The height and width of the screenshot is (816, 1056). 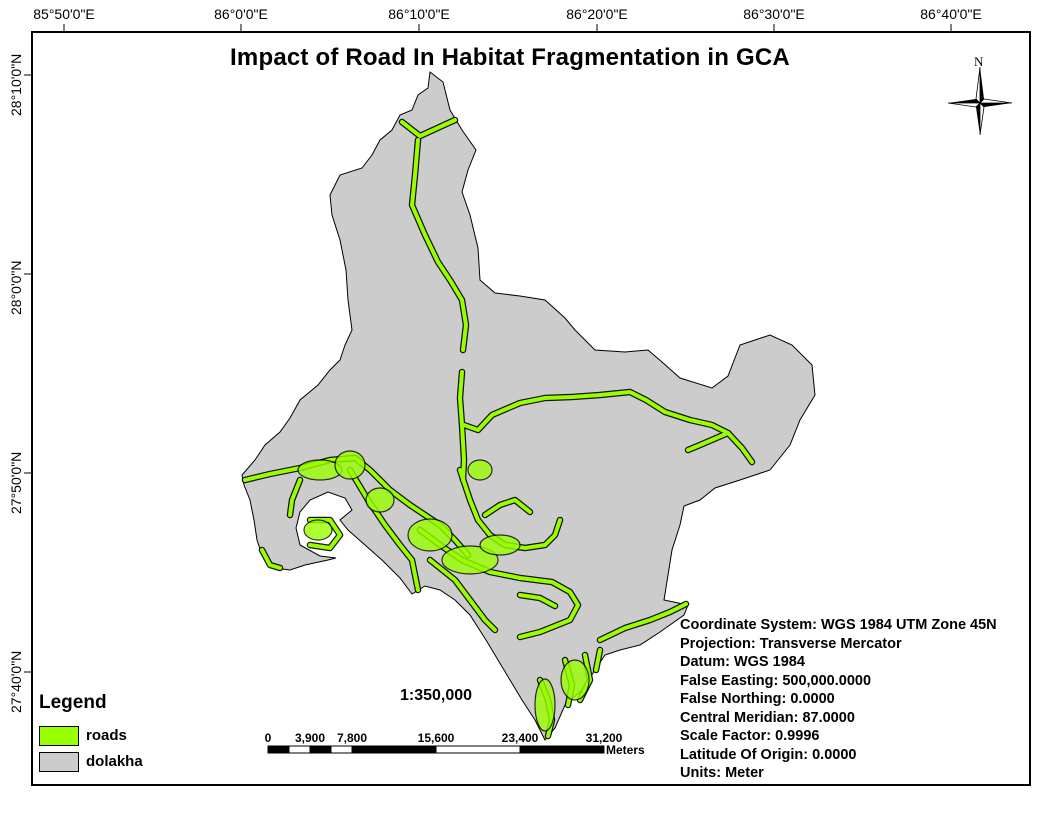 What do you see at coordinates (114, 761) in the screenshot?
I see `legend-label: dolakha` at bounding box center [114, 761].